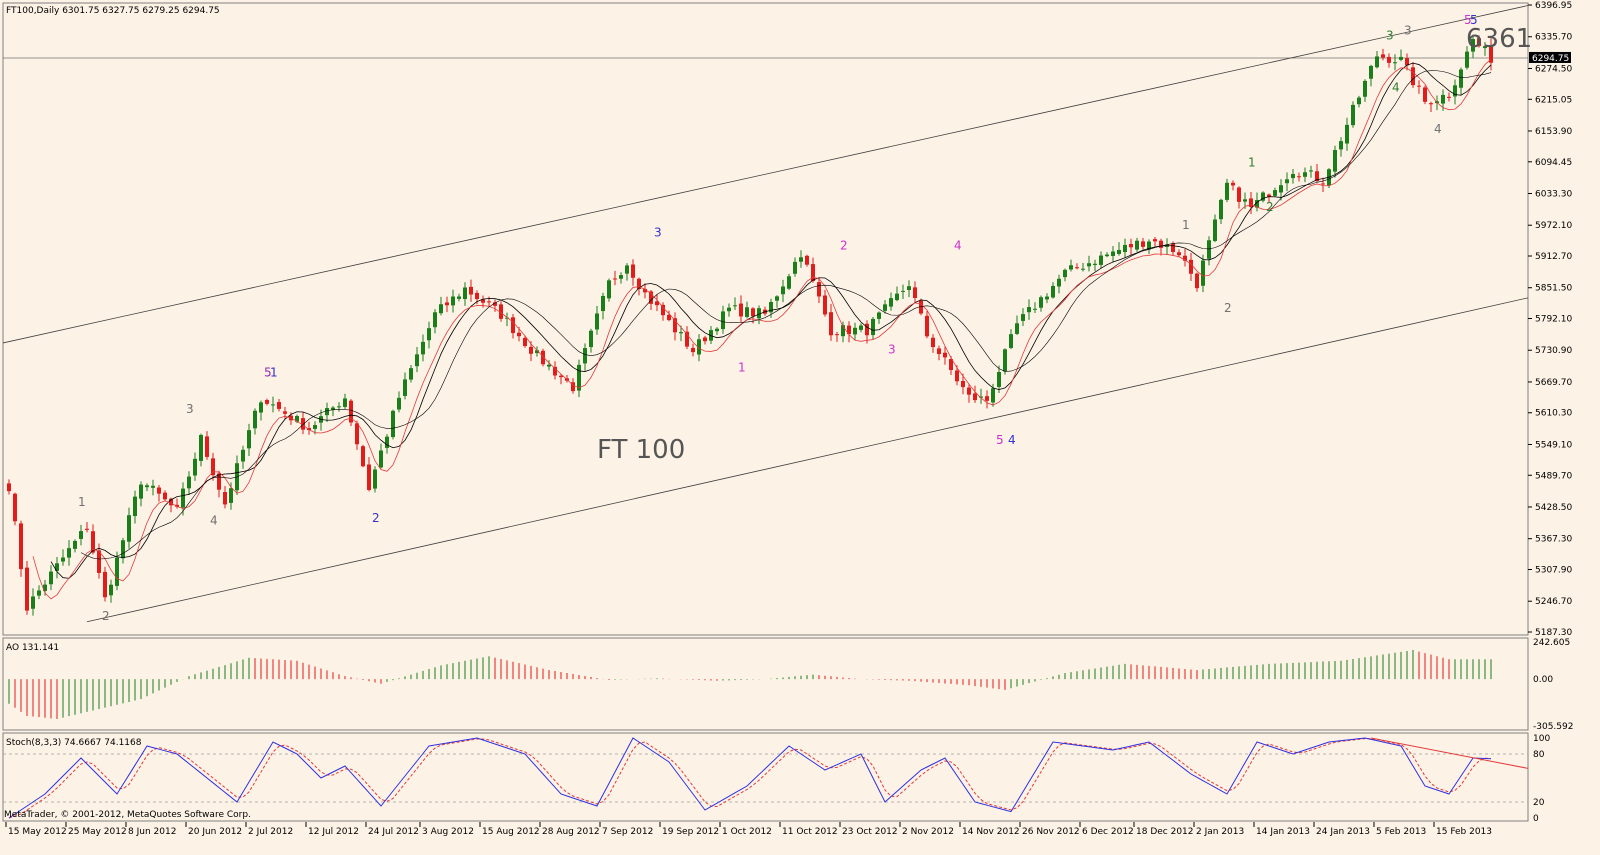 The image size is (1600, 855). What do you see at coordinates (747, 832) in the screenshot?
I see `date-tick-label: 1 Oct 2012` at bounding box center [747, 832].